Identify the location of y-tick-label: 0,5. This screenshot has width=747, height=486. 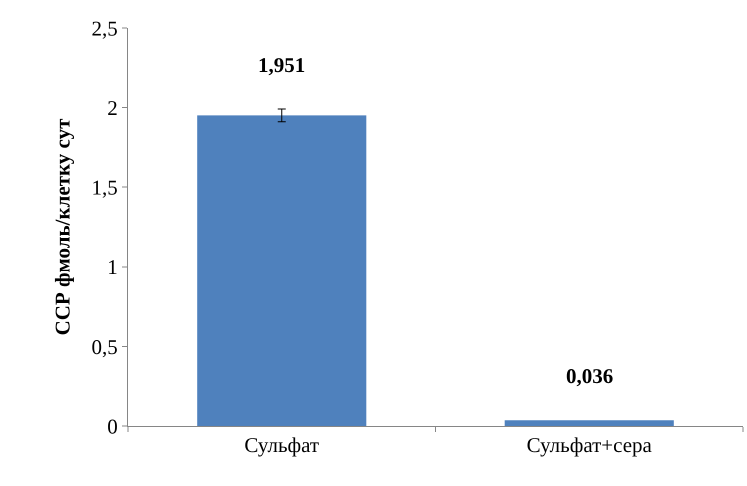
(105, 346).